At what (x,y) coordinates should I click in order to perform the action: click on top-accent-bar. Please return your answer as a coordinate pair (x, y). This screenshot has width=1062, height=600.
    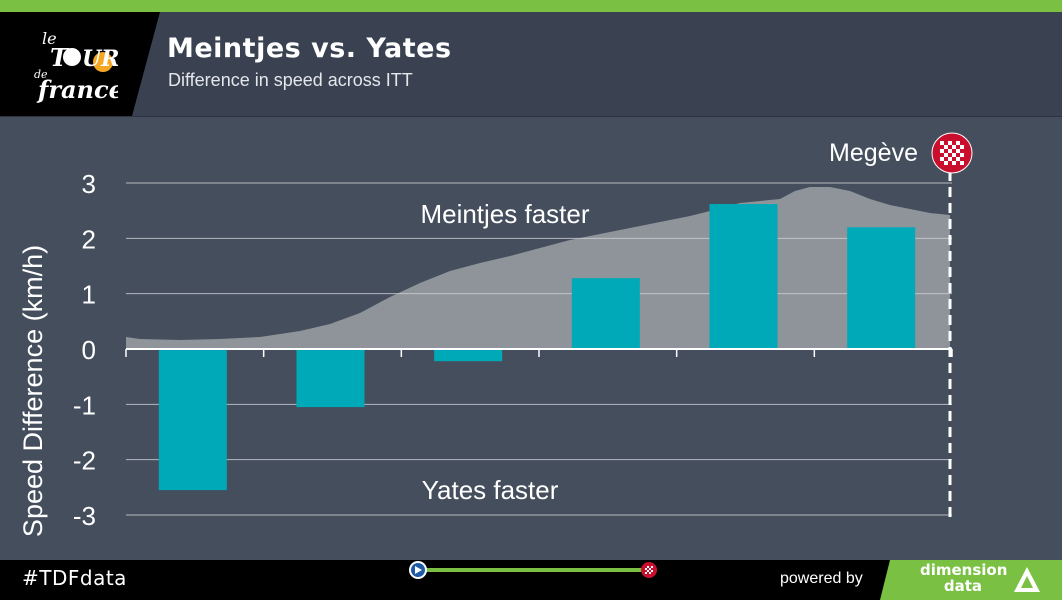
    Looking at the image, I should click on (531, 6).